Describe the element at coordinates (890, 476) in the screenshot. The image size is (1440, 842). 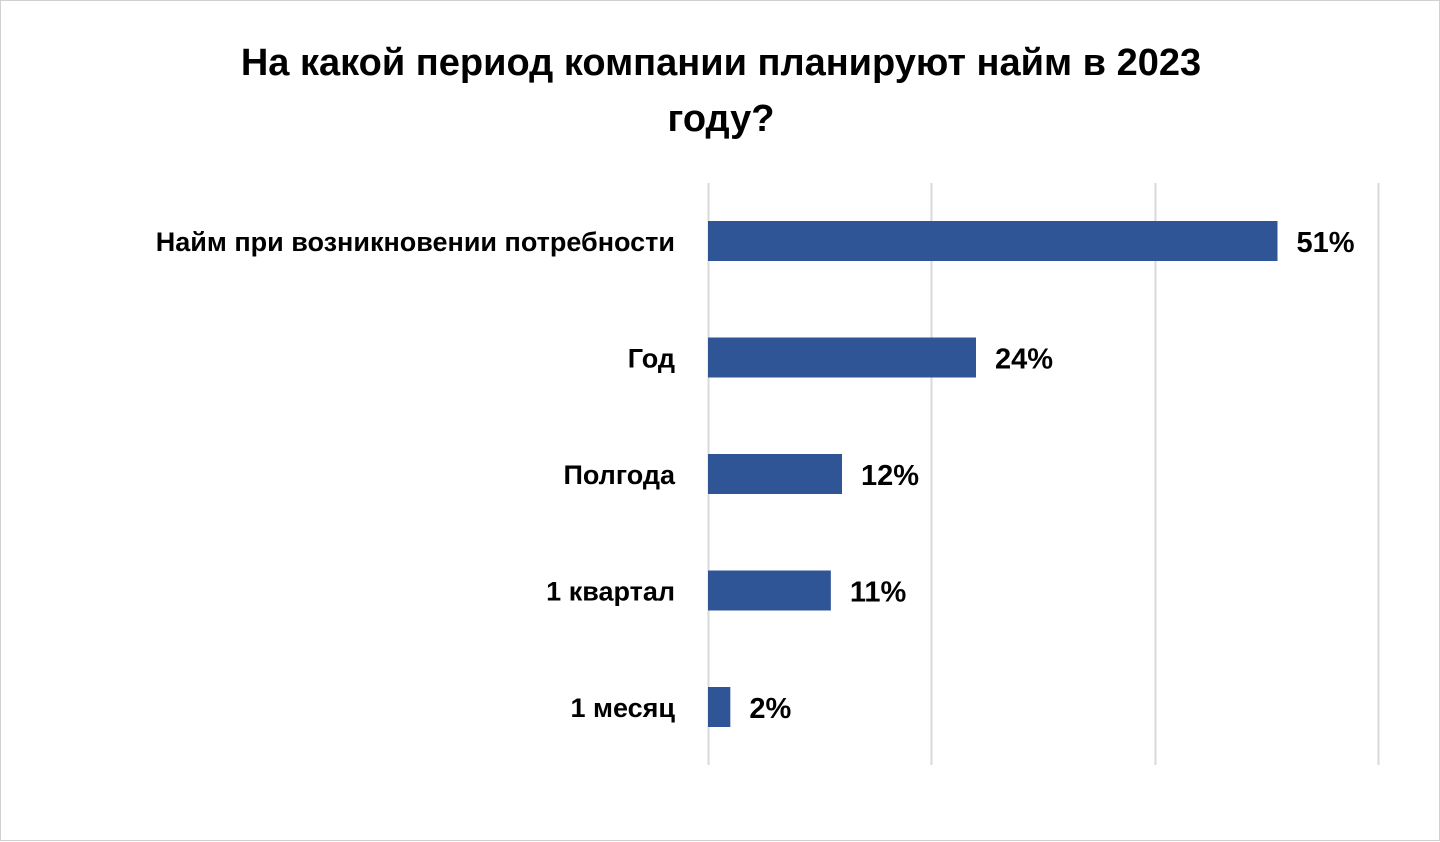
I see `data-label-2: 12%` at that location.